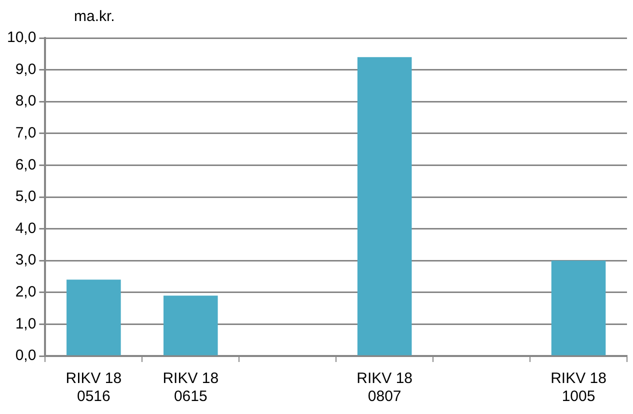 This screenshot has height=414, width=633. What do you see at coordinates (25, 69) in the screenshot?
I see `y-tick-label: 9,0` at bounding box center [25, 69].